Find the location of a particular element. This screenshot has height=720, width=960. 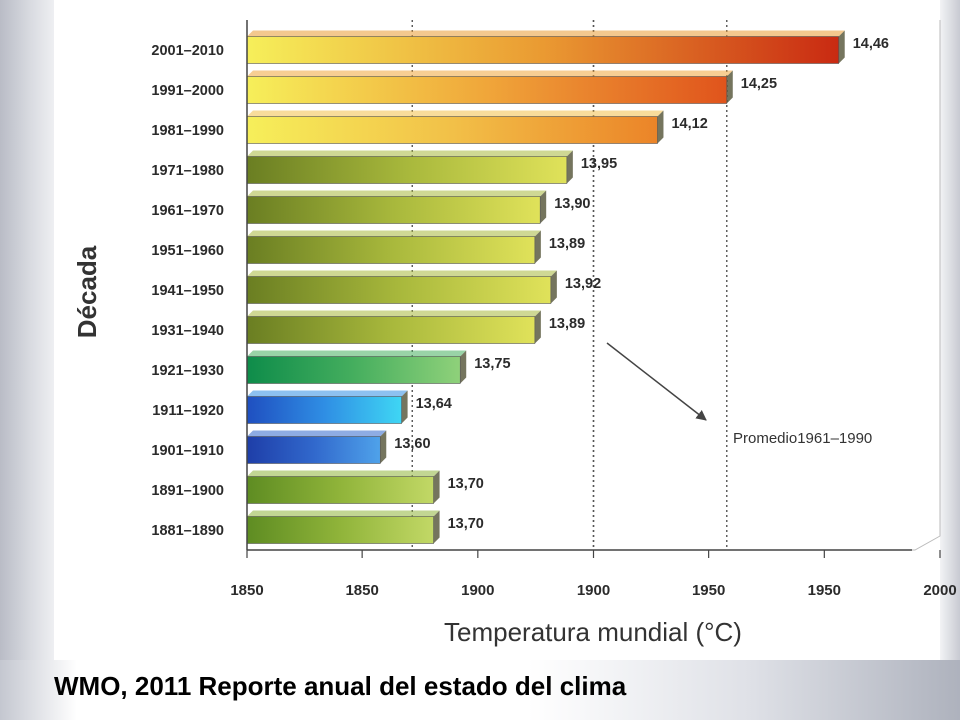

data-label: 13,64 is located at coordinates (434, 404).